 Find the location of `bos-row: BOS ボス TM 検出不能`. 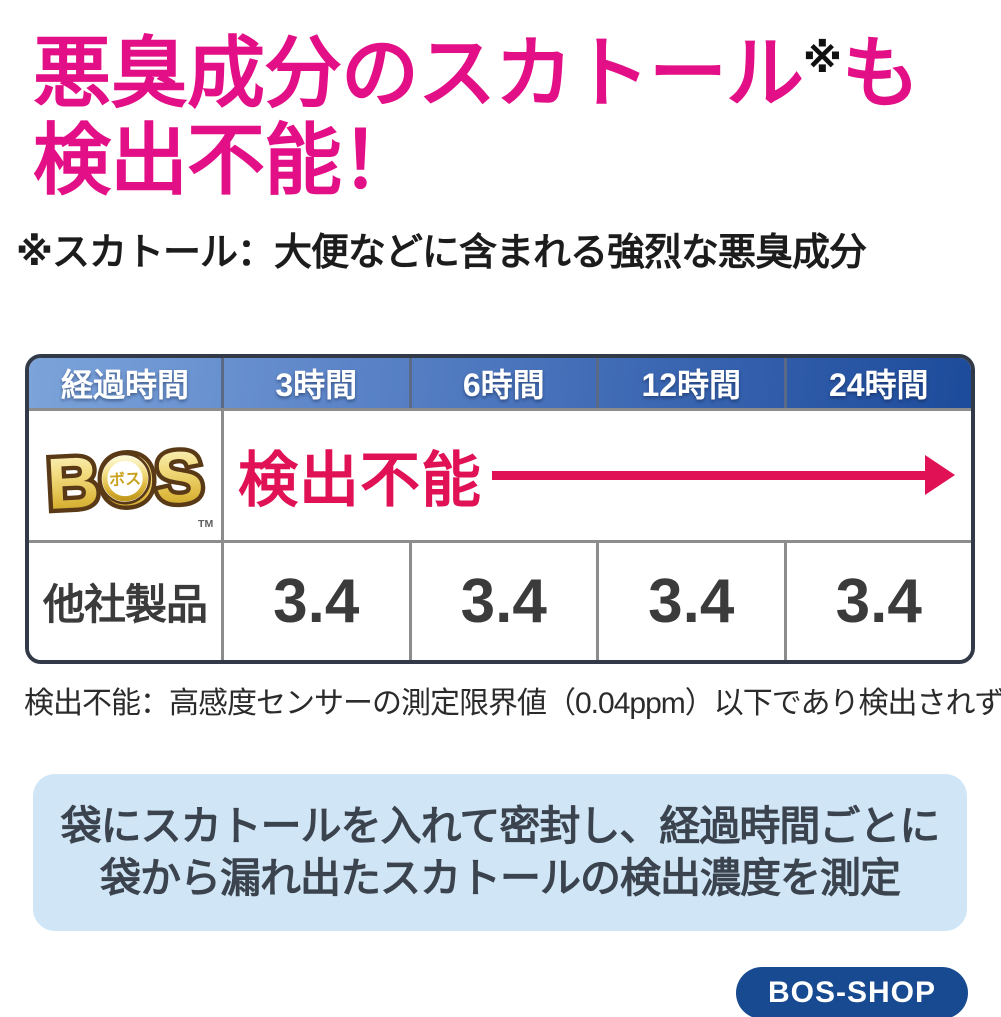

bos-row: BOS ボス TM 検出不能 is located at coordinates (500, 473).